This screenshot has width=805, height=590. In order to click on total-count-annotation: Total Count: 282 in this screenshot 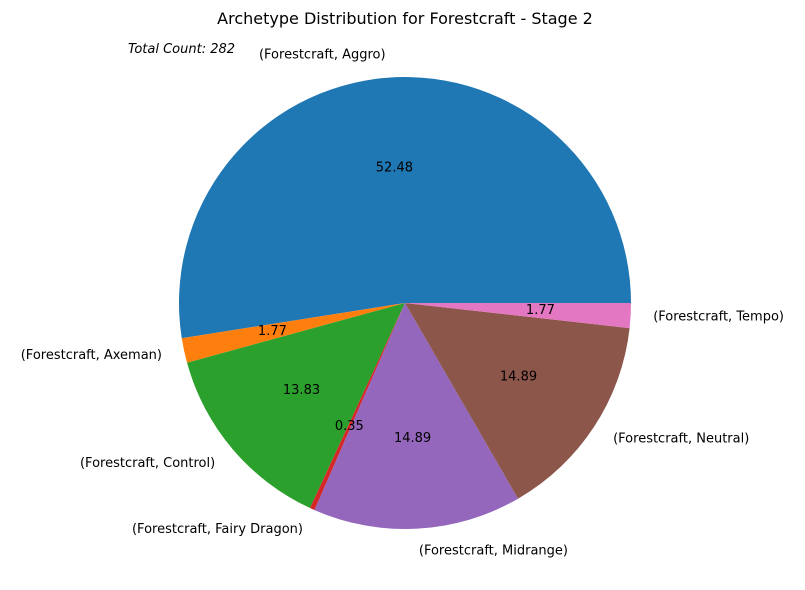, I will do `click(181, 49)`.